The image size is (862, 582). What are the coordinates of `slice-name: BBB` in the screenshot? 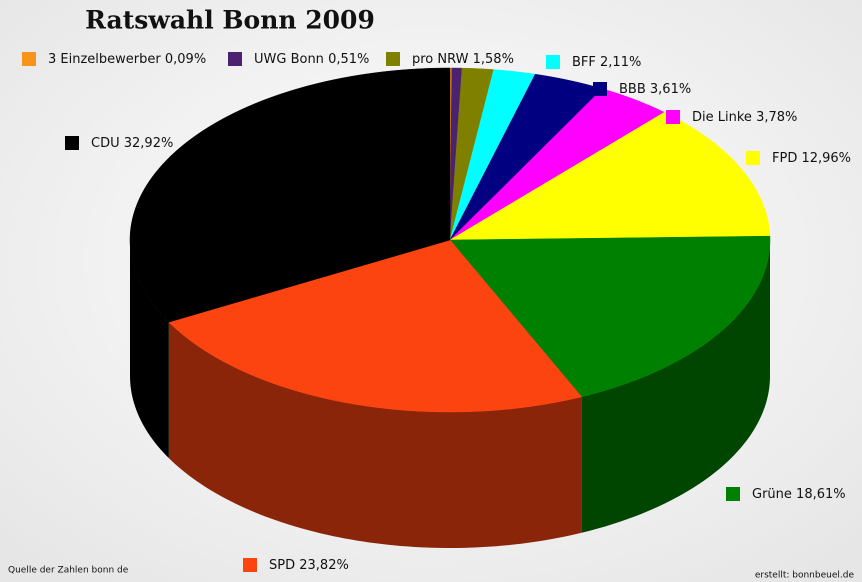 It's located at (632, 89).